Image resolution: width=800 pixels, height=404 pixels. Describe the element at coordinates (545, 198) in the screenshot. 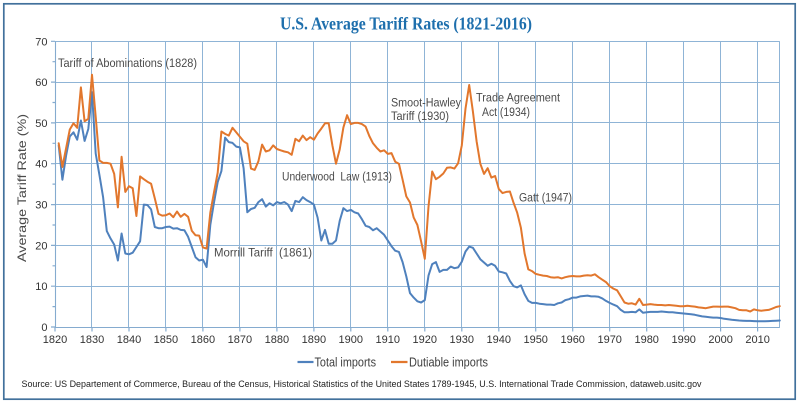

I see `svg-text: Gatt (1947)` at that location.